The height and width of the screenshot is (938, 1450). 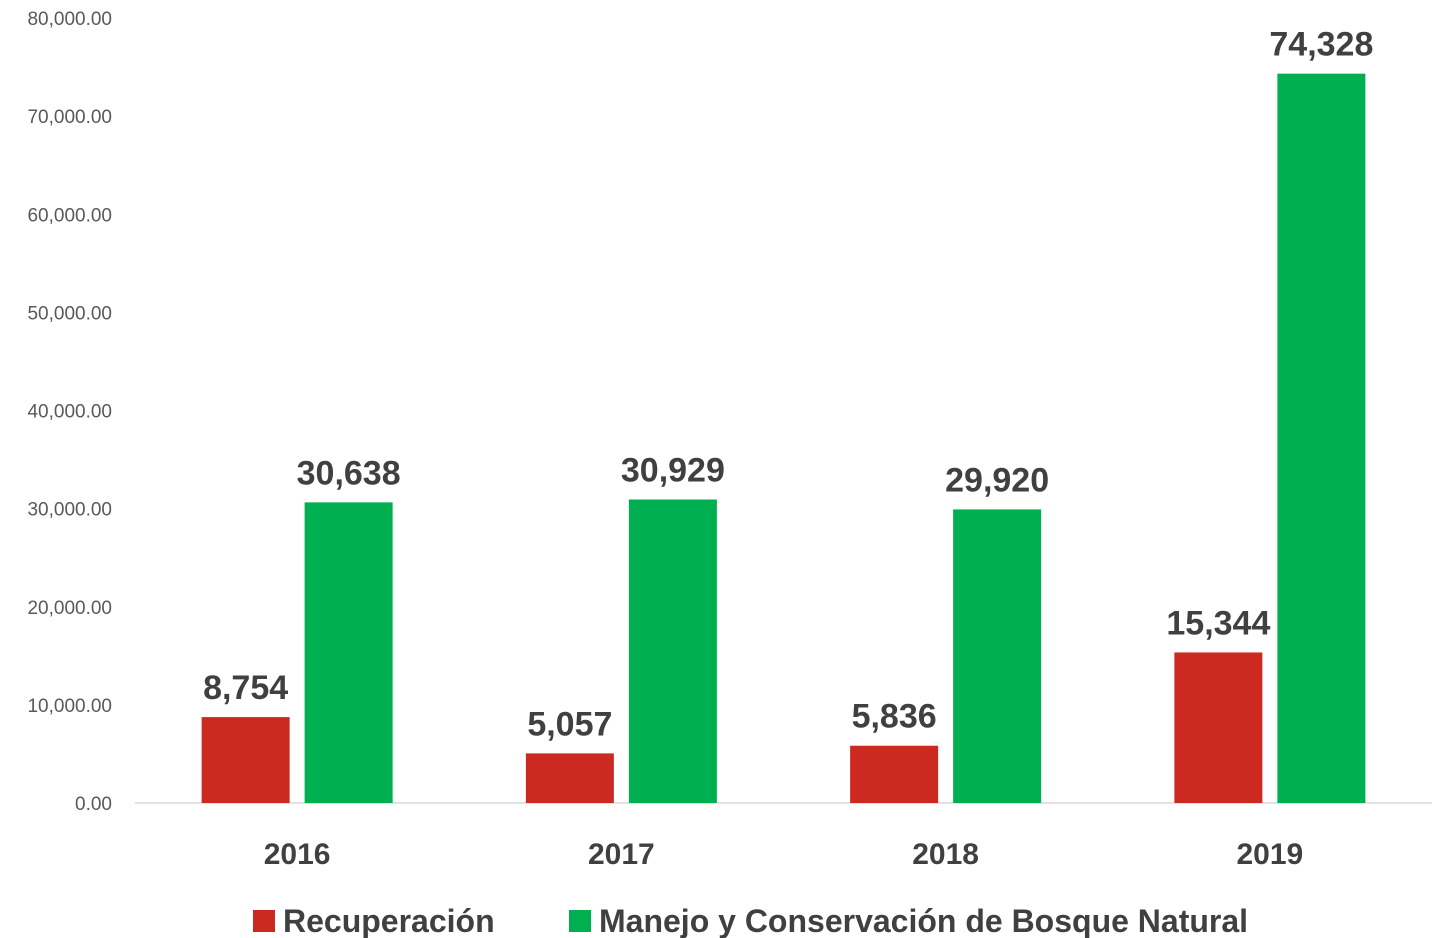 I want to click on y-tick-label: 80,000.00, so click(x=69, y=19).